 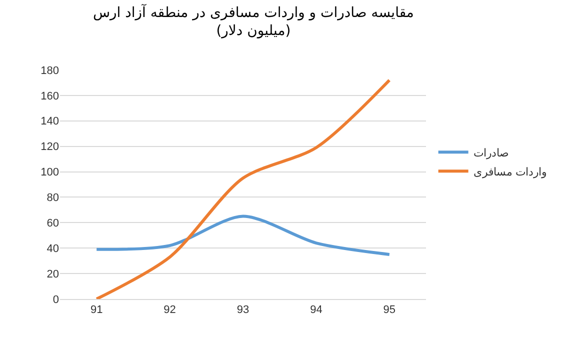 I want to click on y-tick-label: 160, so click(x=49, y=96).